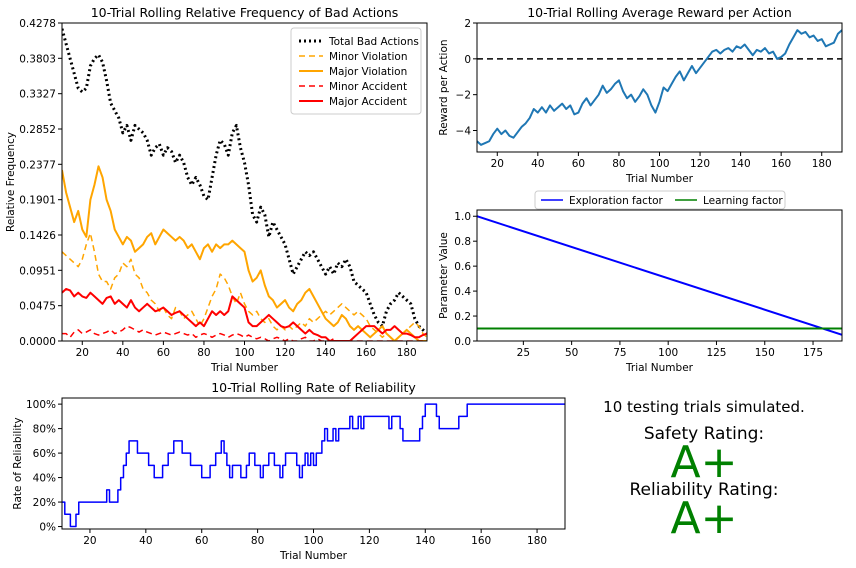 The width and height of the screenshot is (856, 568). Describe the element at coordinates (368, 102) in the screenshot. I see `legend-label: Major Accident` at that location.